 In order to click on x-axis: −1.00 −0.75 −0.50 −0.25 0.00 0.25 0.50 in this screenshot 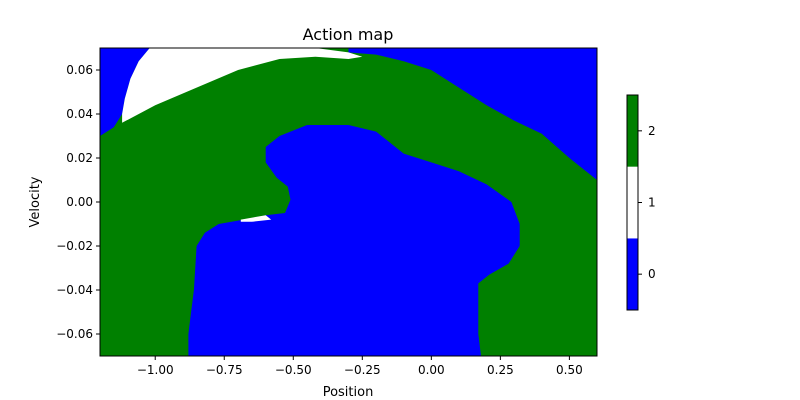, I will do `click(360, 366)`.